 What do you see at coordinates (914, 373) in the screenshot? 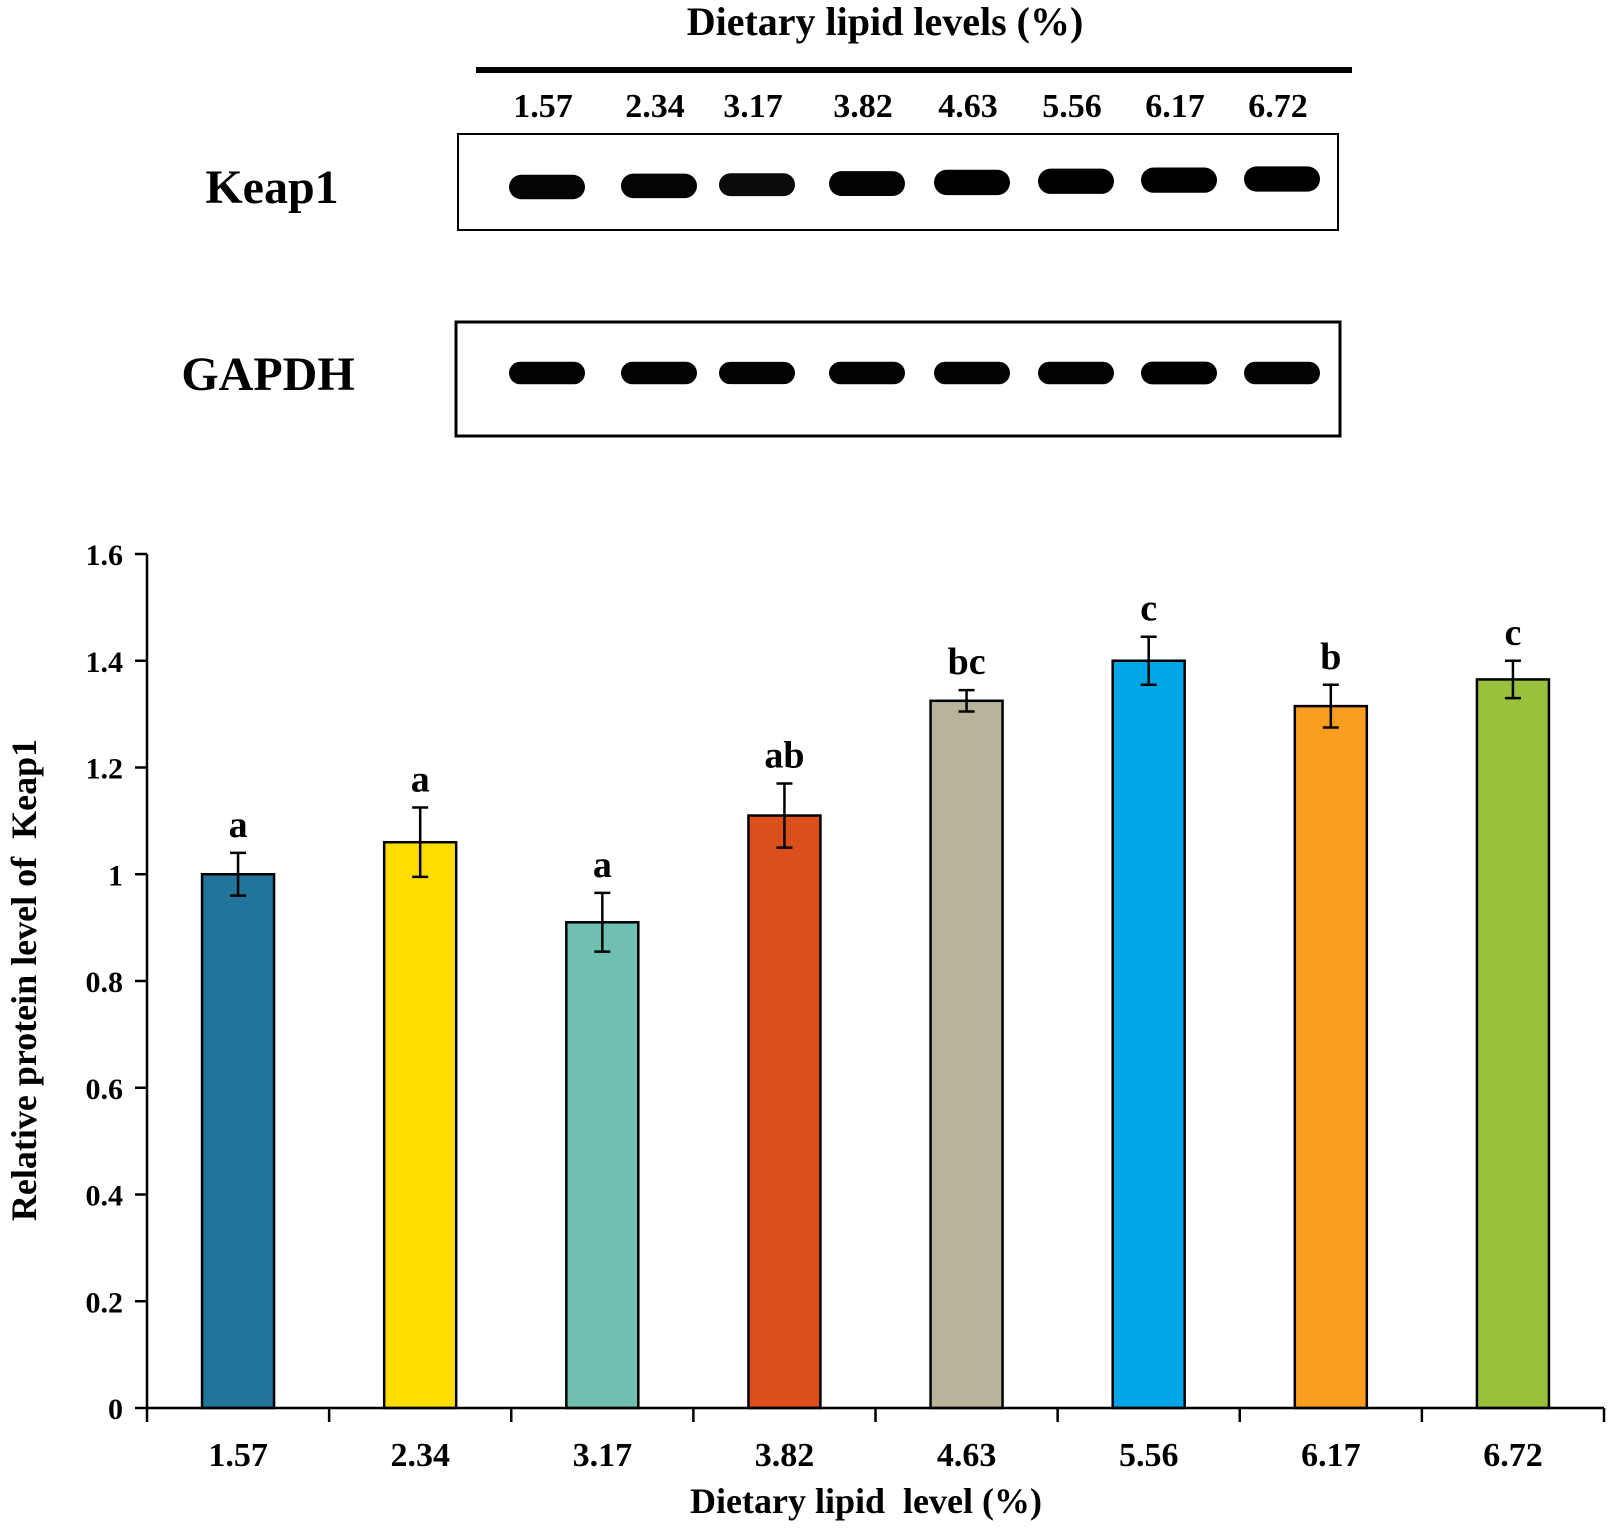
I see `blot-bands-gapdh` at bounding box center [914, 373].